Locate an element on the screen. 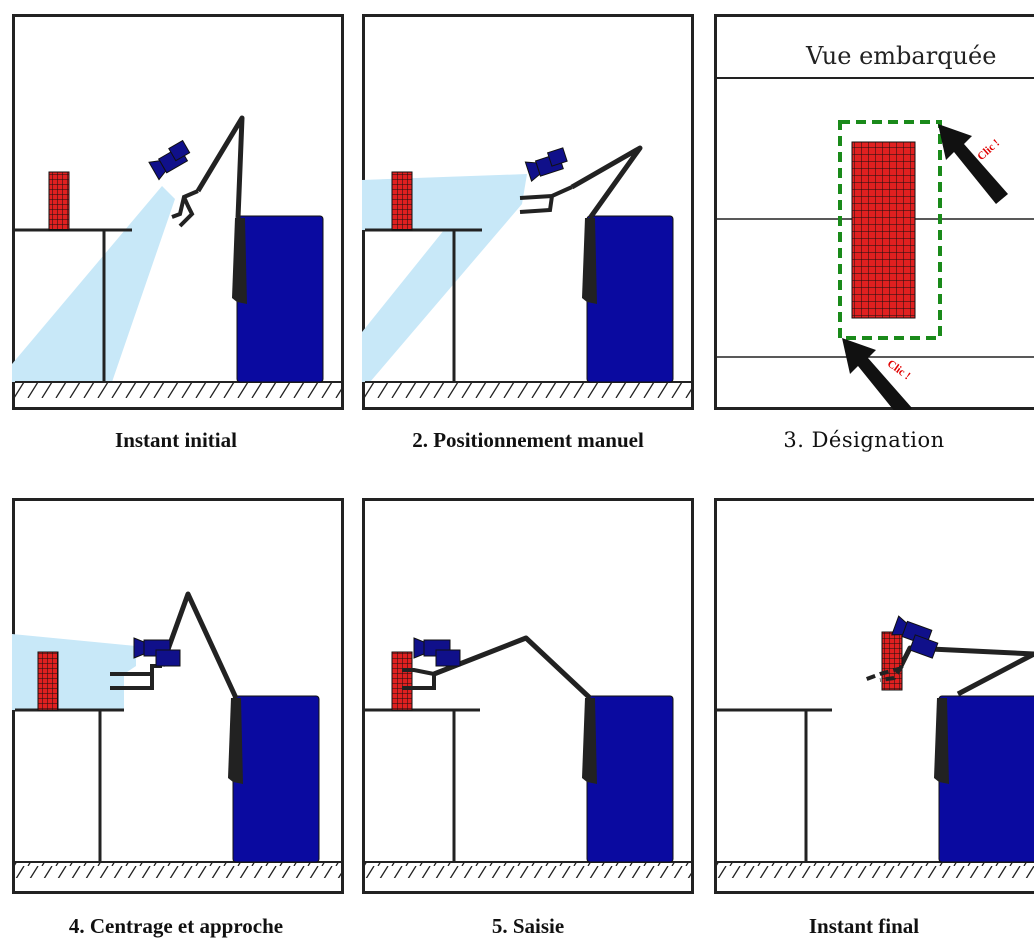  panel-instant-initial is located at coordinates (178, 212).